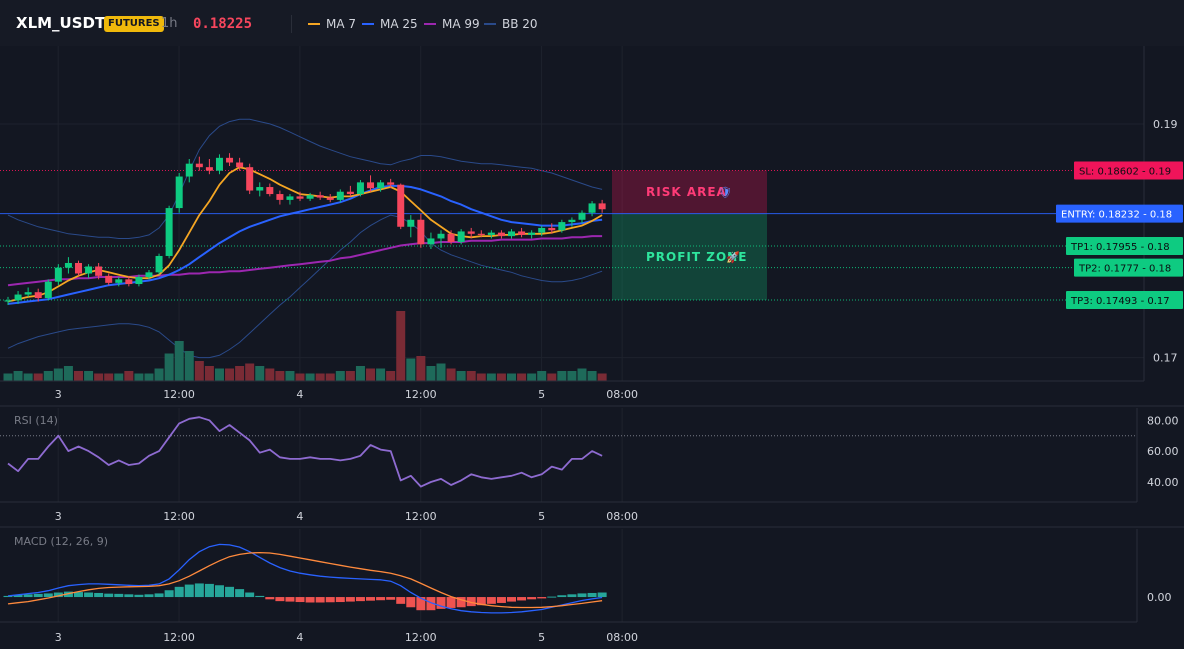 The height and width of the screenshot is (649, 1184). I want to click on bb-lower-line, so click(305, 286).